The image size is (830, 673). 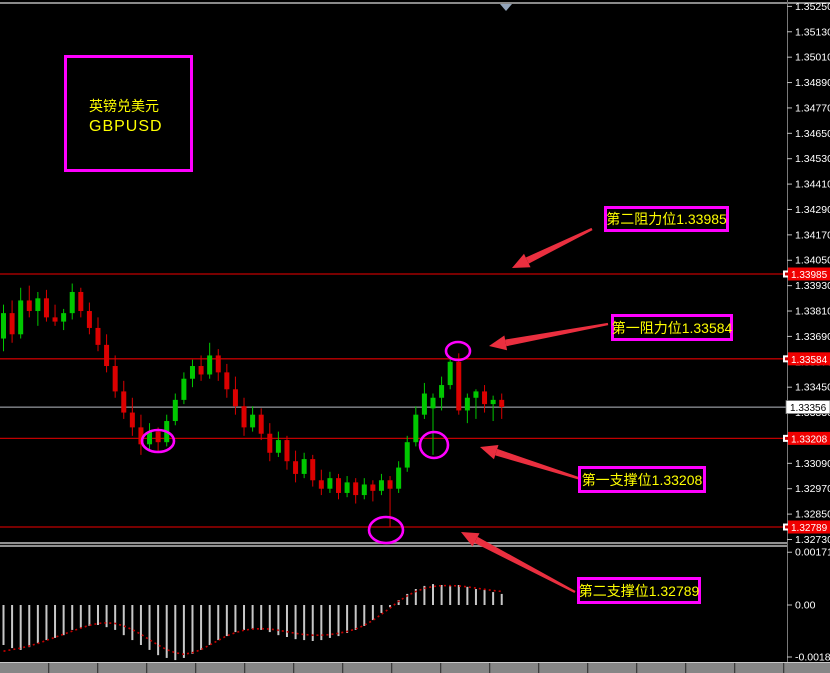 I want to click on axis-tick-label: 1.35250, so click(x=812, y=7).